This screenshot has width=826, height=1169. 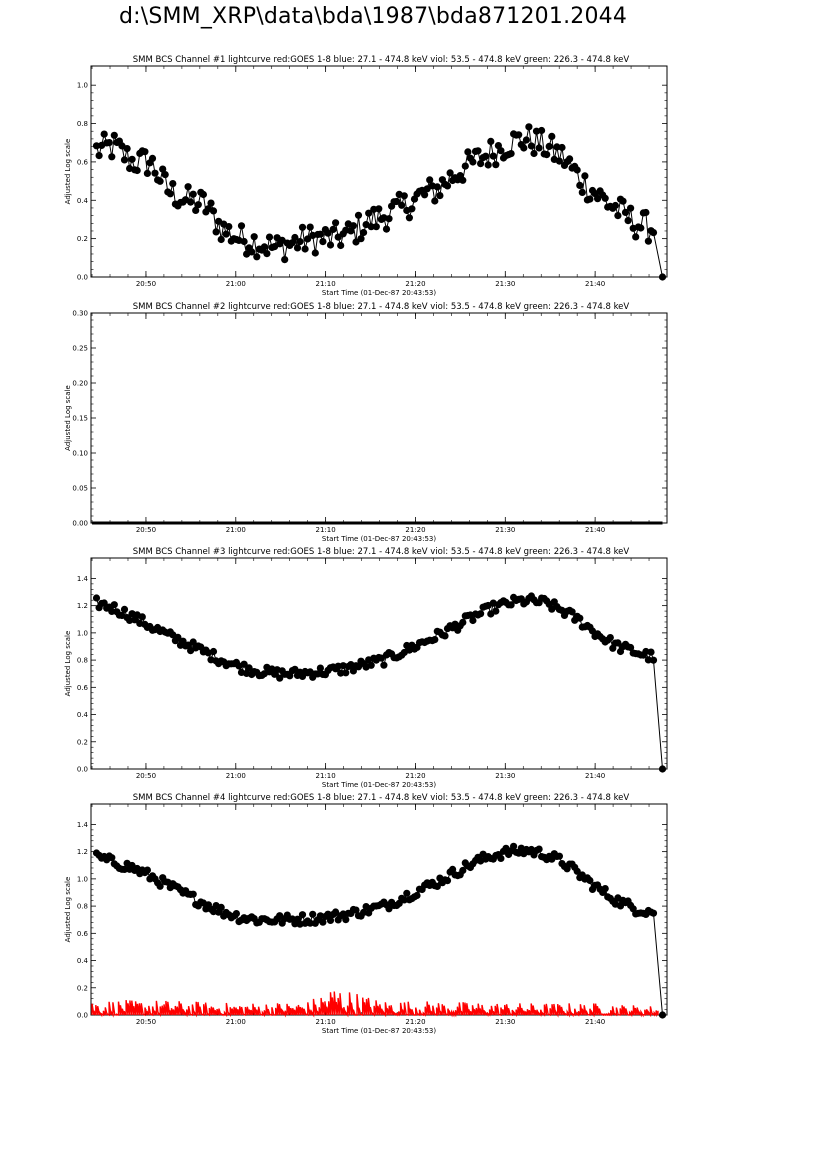 What do you see at coordinates (595, 530) in the screenshot?
I see `x-tick-label: 21:40` at bounding box center [595, 530].